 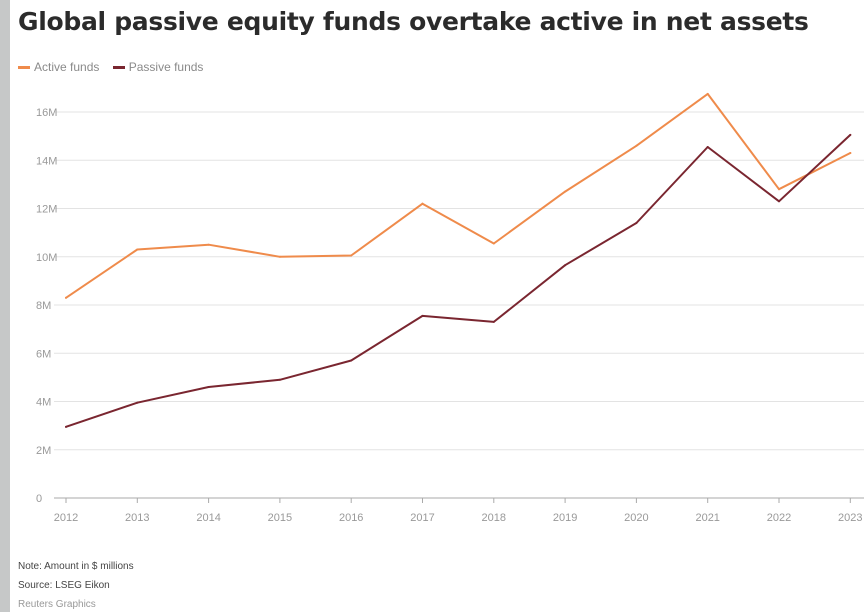 What do you see at coordinates (76, 566) in the screenshot?
I see `footer-note: Note: Amount in $ millions` at bounding box center [76, 566].